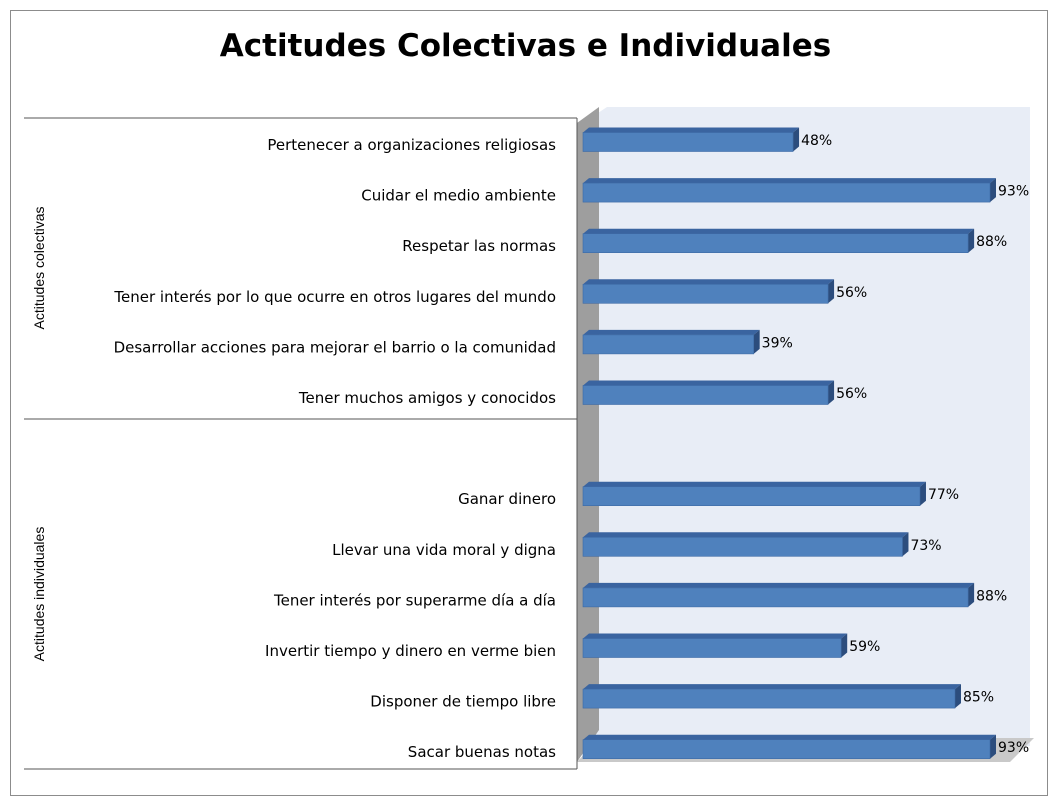 Image resolution: width=1051 pixels, height=798 pixels. Describe the element at coordinates (588, 434) in the screenshot. I see `chart-wall` at that location.